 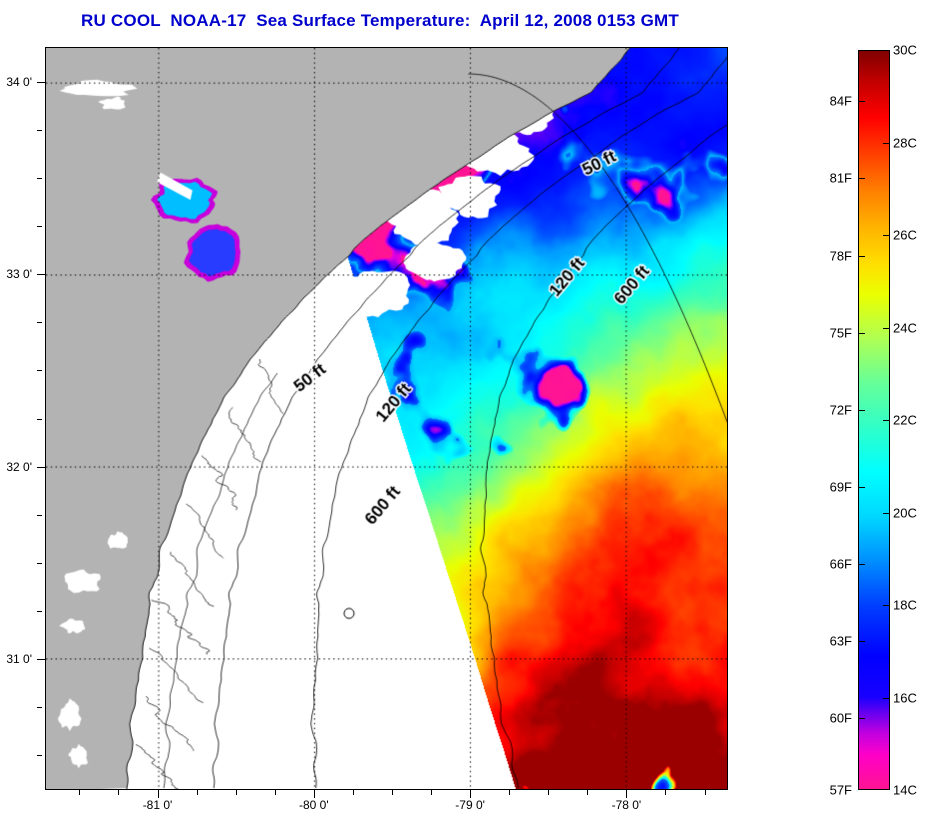 What do you see at coordinates (905, 50) in the screenshot?
I see `colorbar-label-celsius: 30C` at bounding box center [905, 50].